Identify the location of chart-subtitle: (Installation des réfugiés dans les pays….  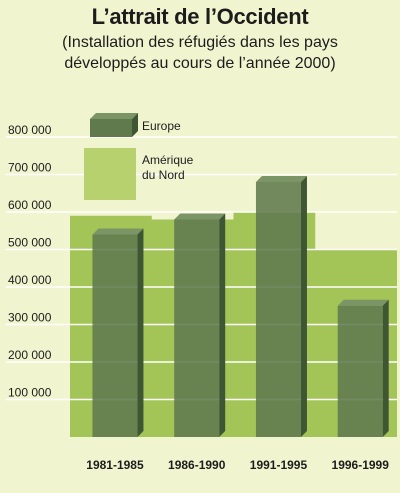
(200, 53).